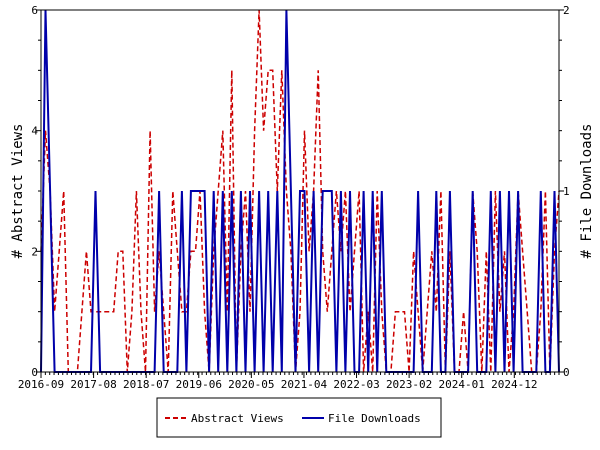  I want to click on y-left-axis-title: # Abstract Views, so click(18, 191).